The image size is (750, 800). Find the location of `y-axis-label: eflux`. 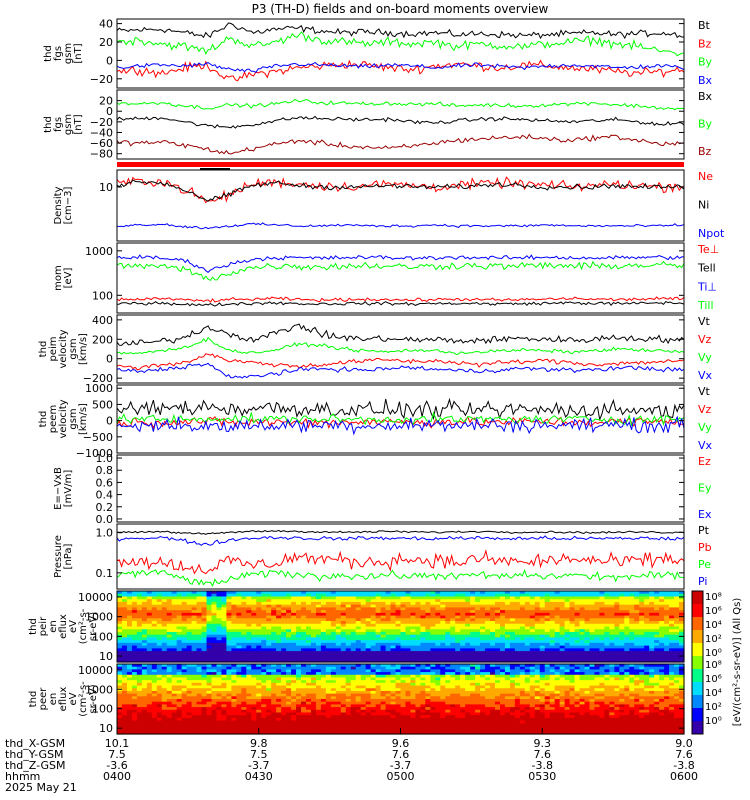

y-axis-label: eflux is located at coordinates (63, 626).